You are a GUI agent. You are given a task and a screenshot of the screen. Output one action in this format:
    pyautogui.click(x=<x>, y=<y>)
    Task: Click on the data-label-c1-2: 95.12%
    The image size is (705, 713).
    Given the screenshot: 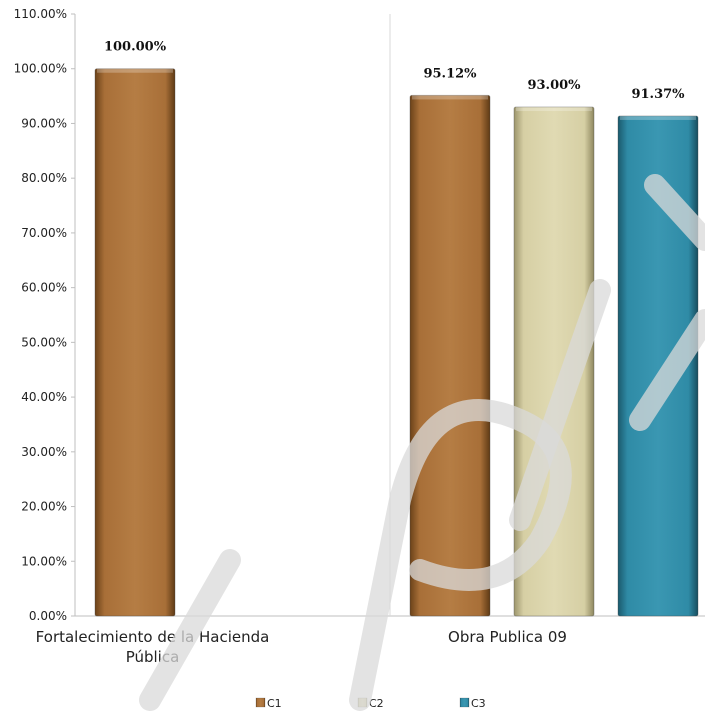 What is the action you would take?
    pyautogui.click(x=450, y=73)
    